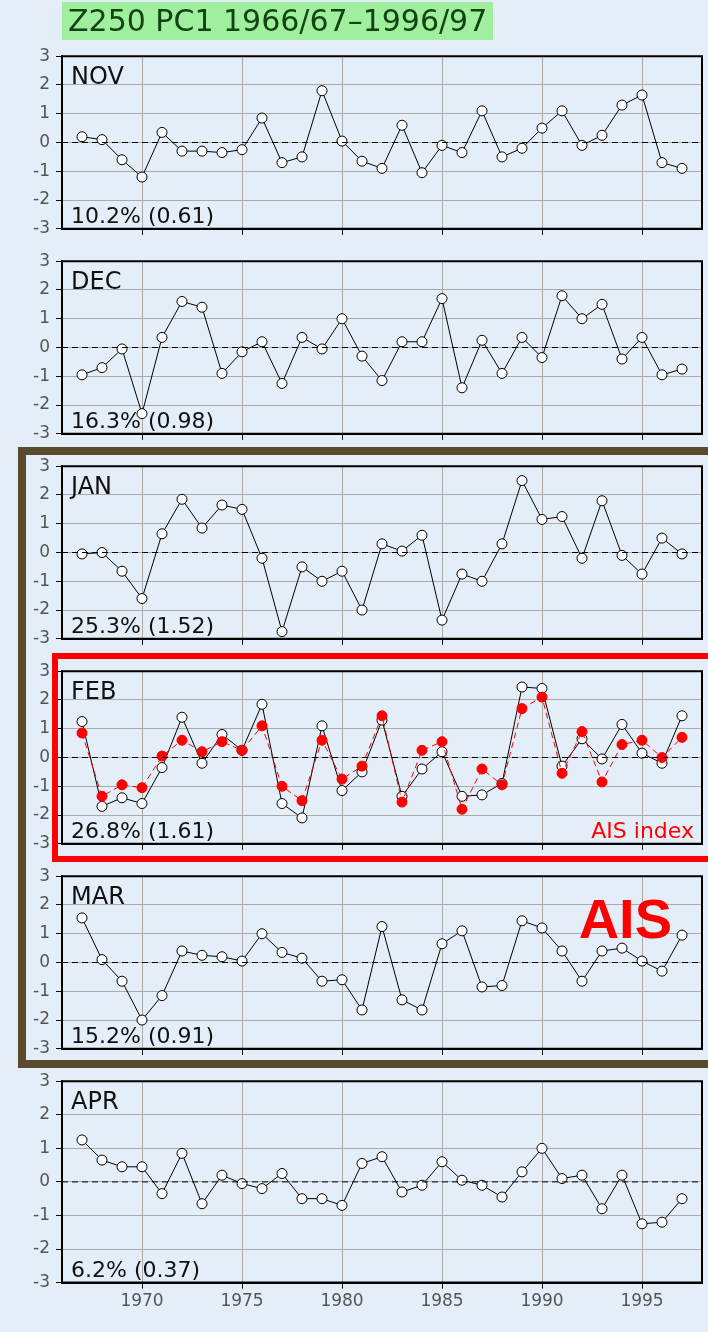 Image resolution: width=708 pixels, height=1332 pixels. Describe the element at coordinates (642, 1300) in the screenshot. I see `x-tick-label: 1995` at that location.